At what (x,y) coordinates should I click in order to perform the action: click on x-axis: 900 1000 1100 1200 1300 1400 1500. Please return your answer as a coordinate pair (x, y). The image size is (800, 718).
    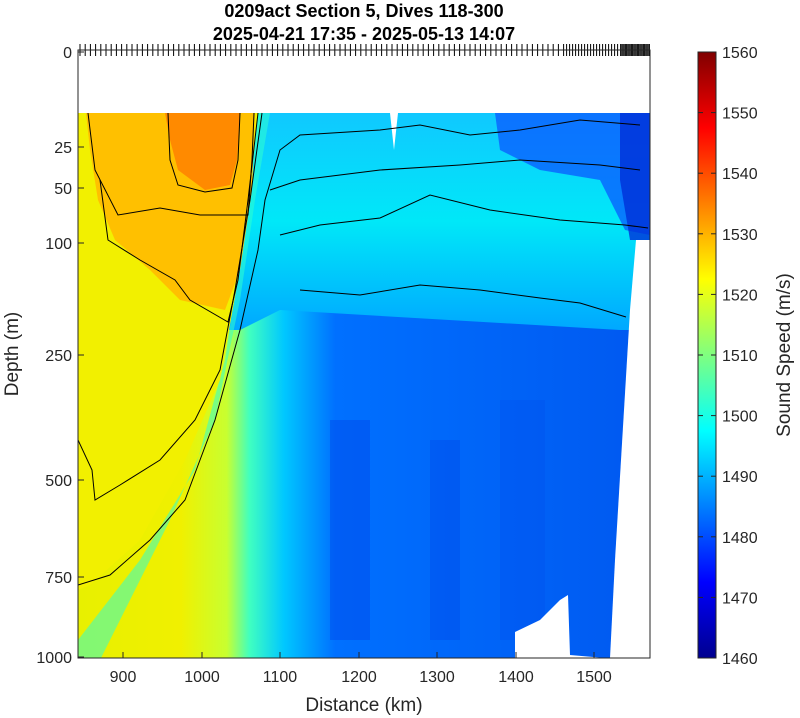
    Looking at the image, I should click on (361, 669).